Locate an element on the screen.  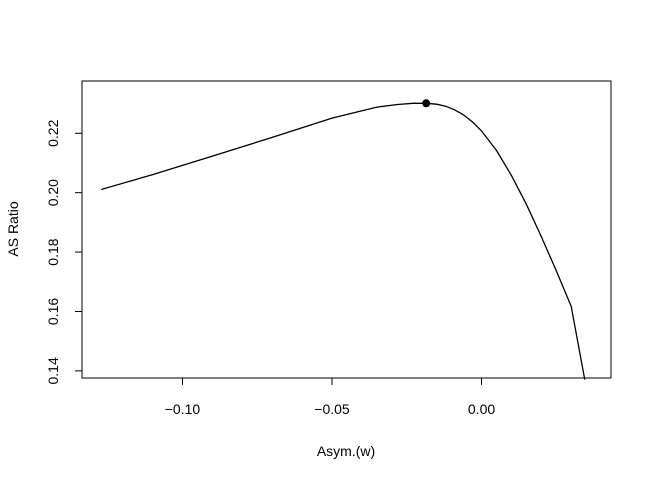
x-tick-label: −0.05 is located at coordinates (332, 409).